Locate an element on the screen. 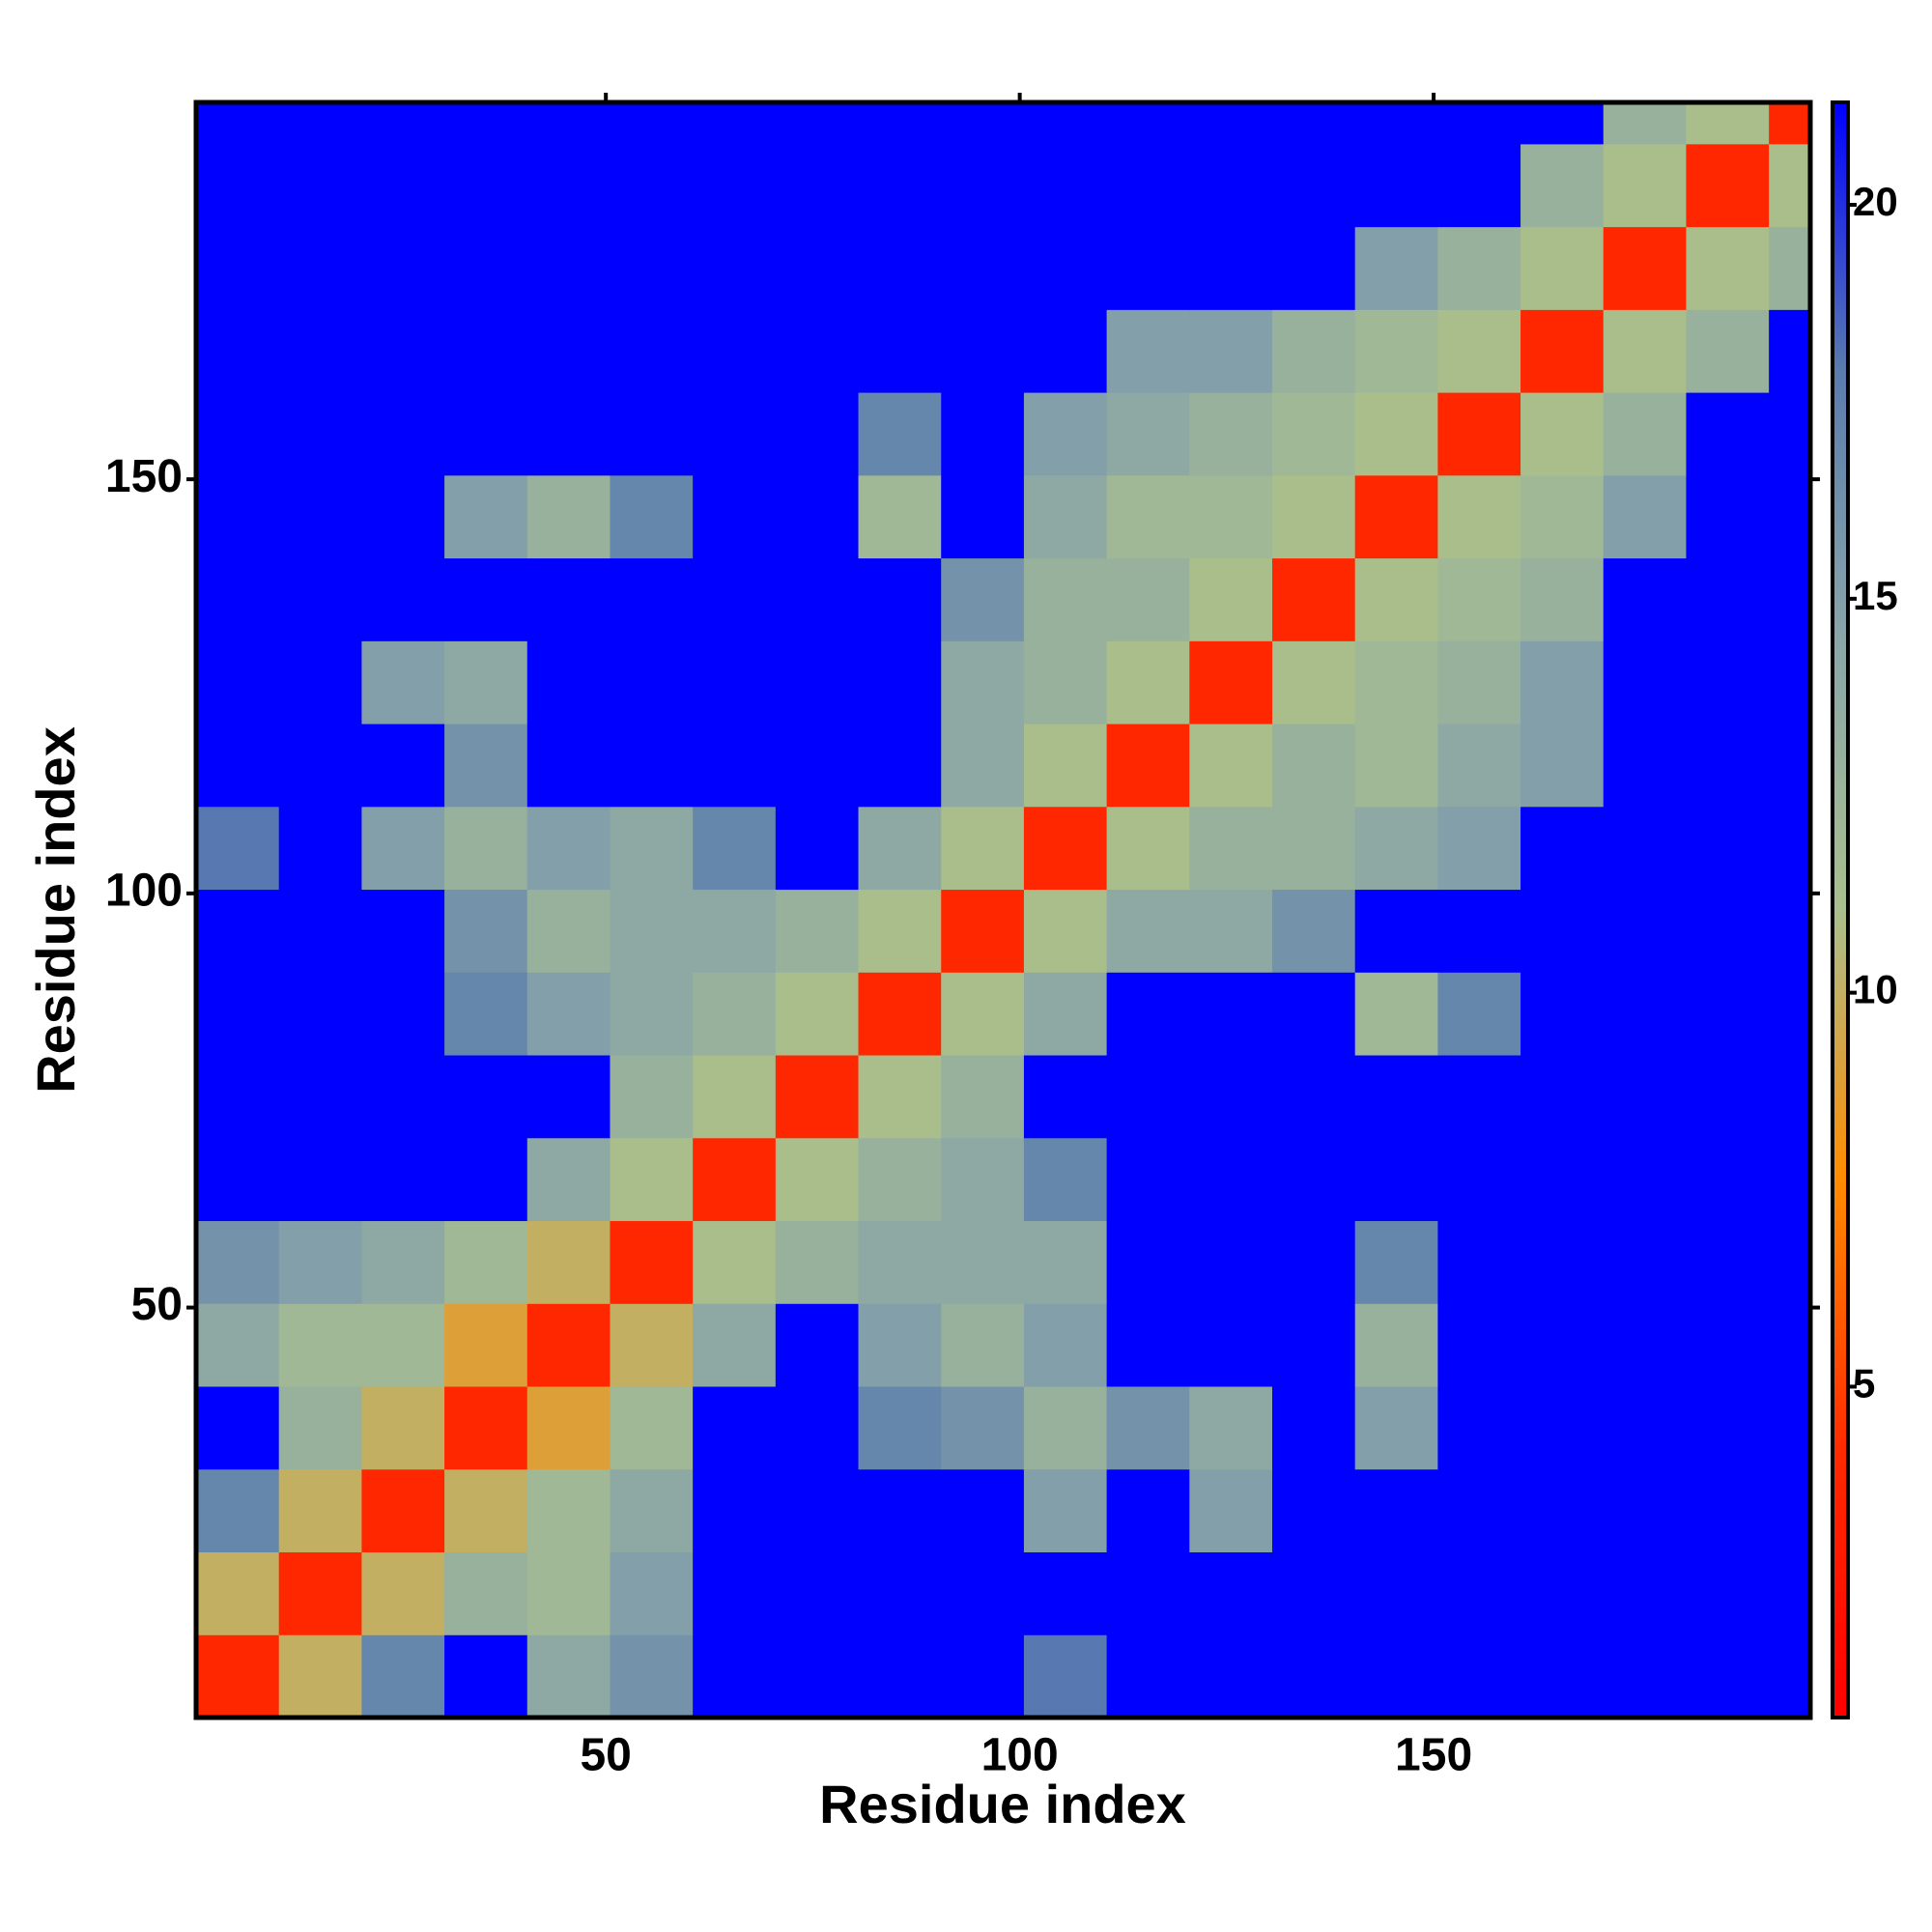  y-tick-label: 100 is located at coordinates (144, 891).